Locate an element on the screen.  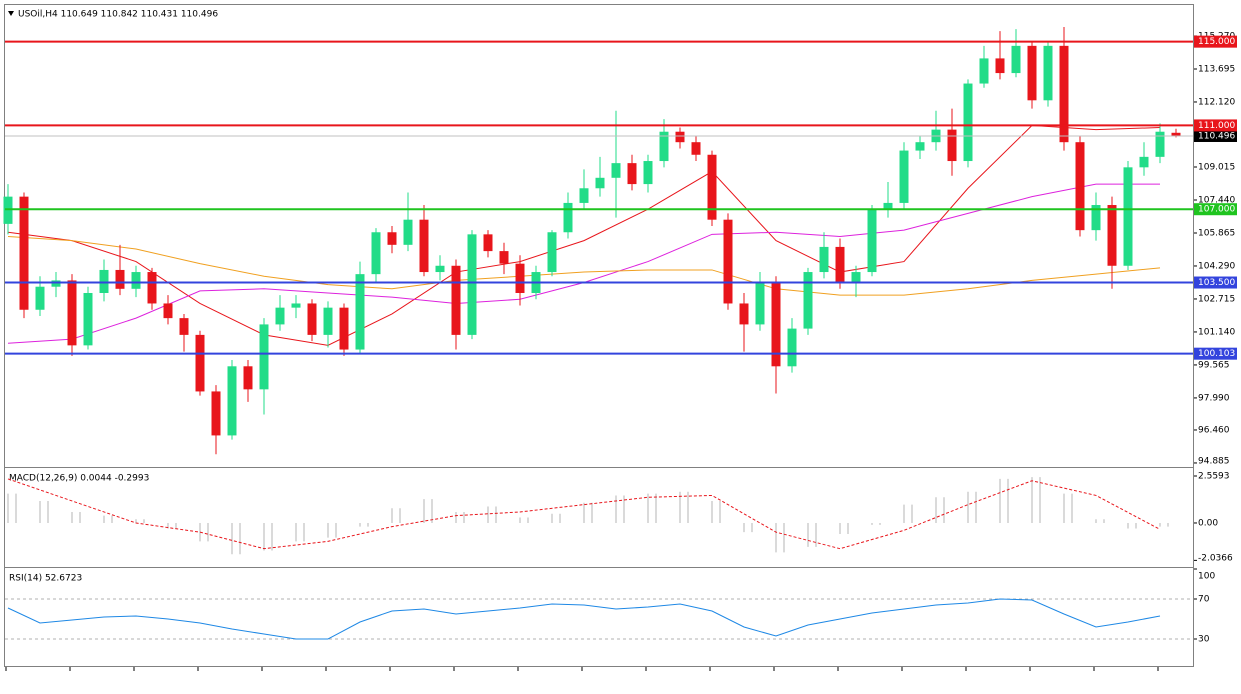
current-price-box is located at coordinates (1215, 135).